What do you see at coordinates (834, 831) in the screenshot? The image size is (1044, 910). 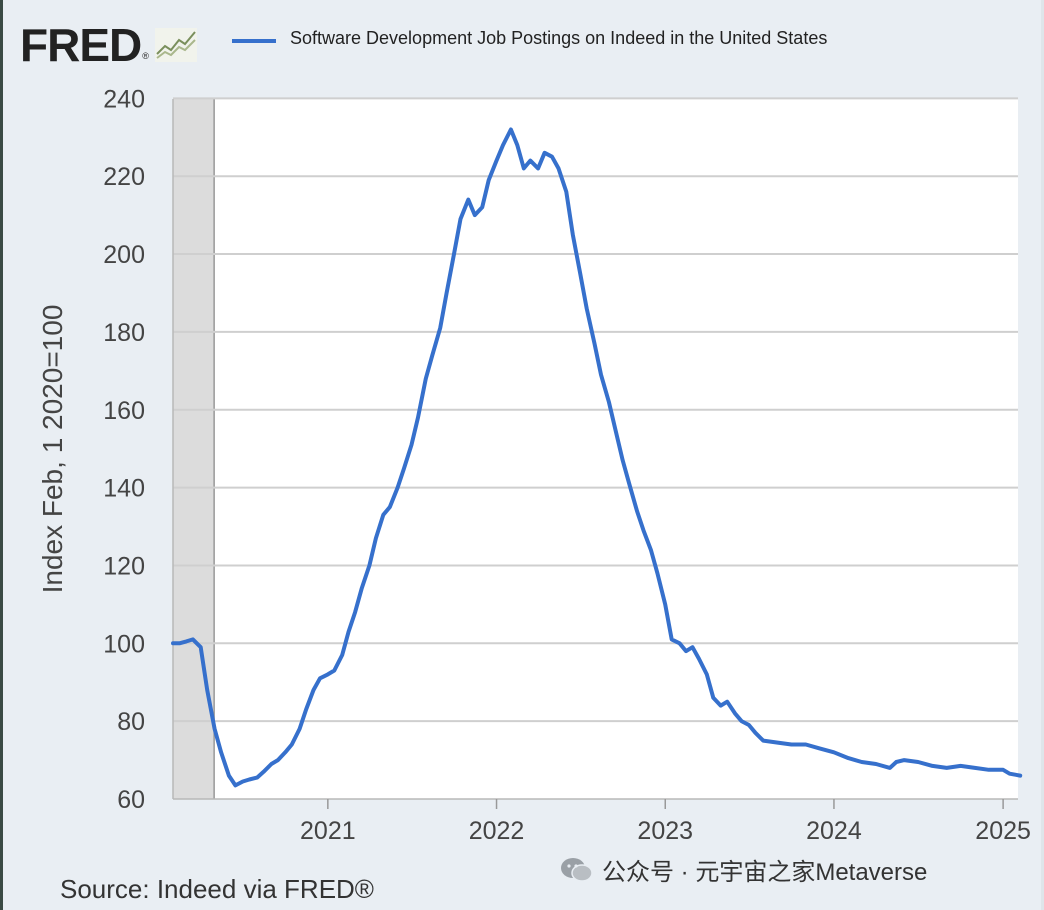 I see `x-tick-label-2024: 2024` at bounding box center [834, 831].